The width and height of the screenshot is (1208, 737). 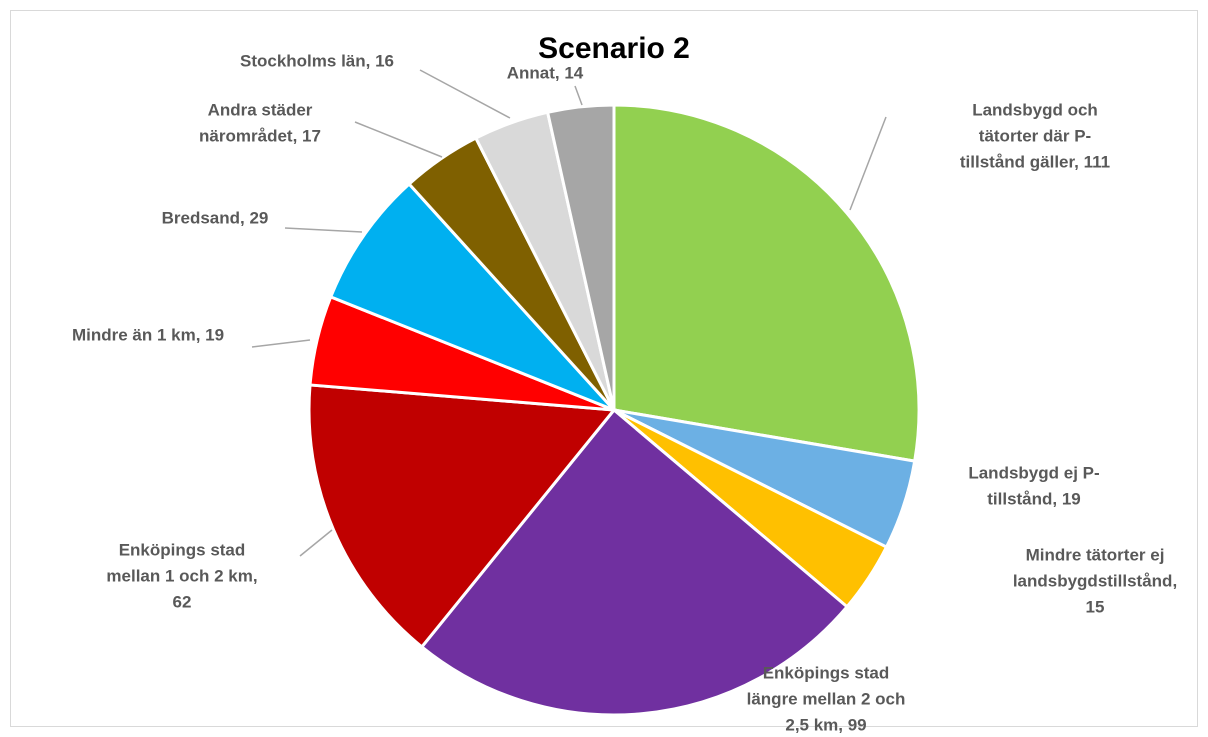 What do you see at coordinates (215, 217) in the screenshot?
I see `data-label: Bredsand, 29` at bounding box center [215, 217].